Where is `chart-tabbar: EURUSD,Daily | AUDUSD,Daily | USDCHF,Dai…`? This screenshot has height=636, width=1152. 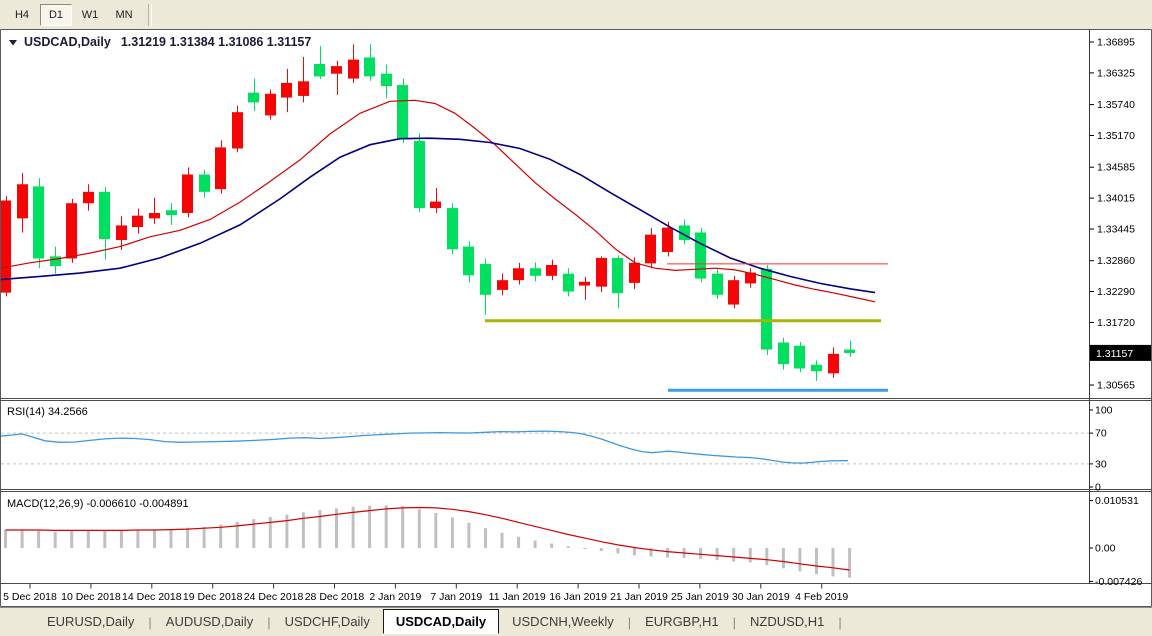
chart-tabbar: EURUSD,Daily | AUDUSD,Daily | USDCHF,Dai… is located at coordinates (576, 621).